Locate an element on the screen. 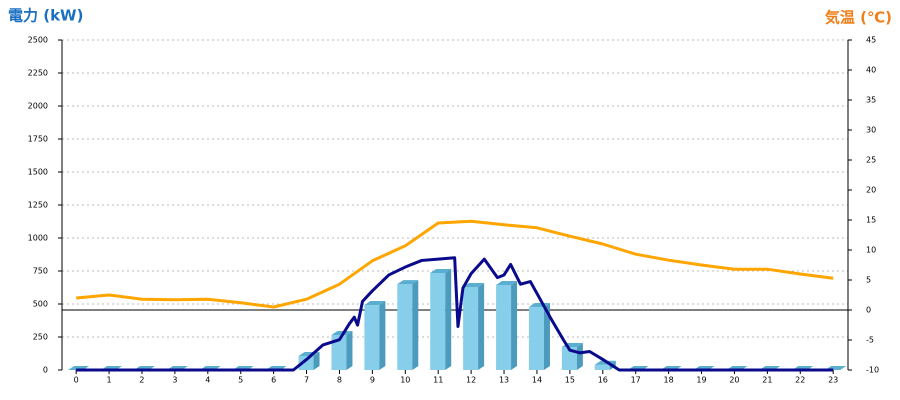  x-tick-label: 2 is located at coordinates (141, 380).